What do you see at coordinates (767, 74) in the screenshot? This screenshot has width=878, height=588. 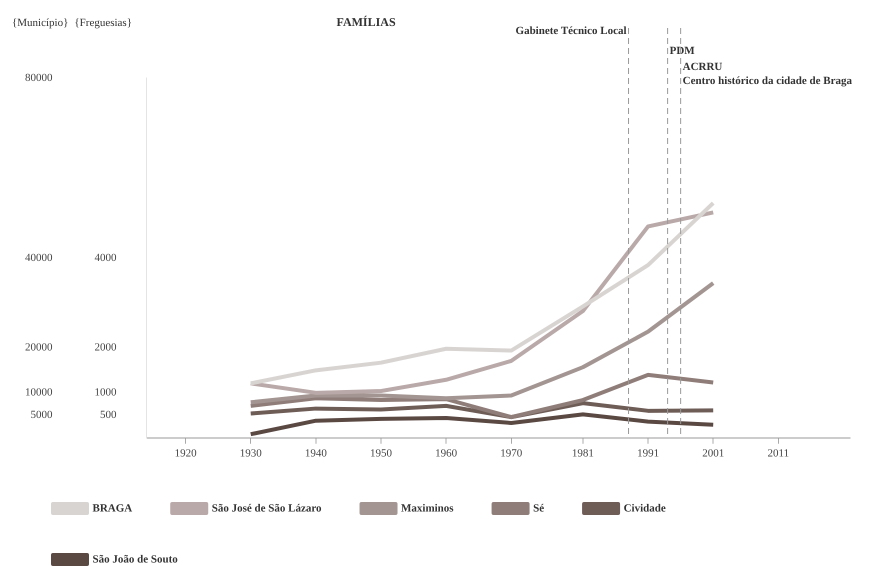 I see `ref-line-label: ACRRU Centro histórico da cidade de Braga` at bounding box center [767, 74].